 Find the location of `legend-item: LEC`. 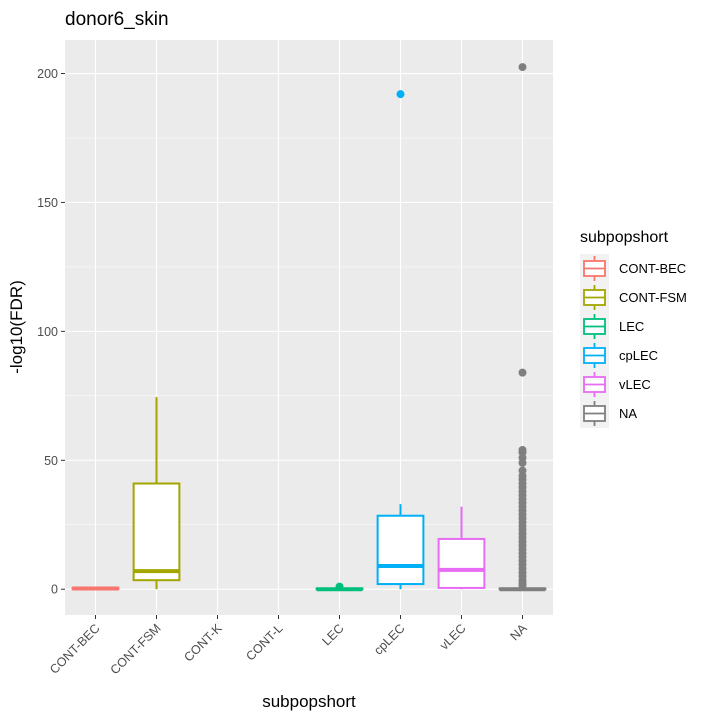

legend-item: LEC is located at coordinates (612, 326).